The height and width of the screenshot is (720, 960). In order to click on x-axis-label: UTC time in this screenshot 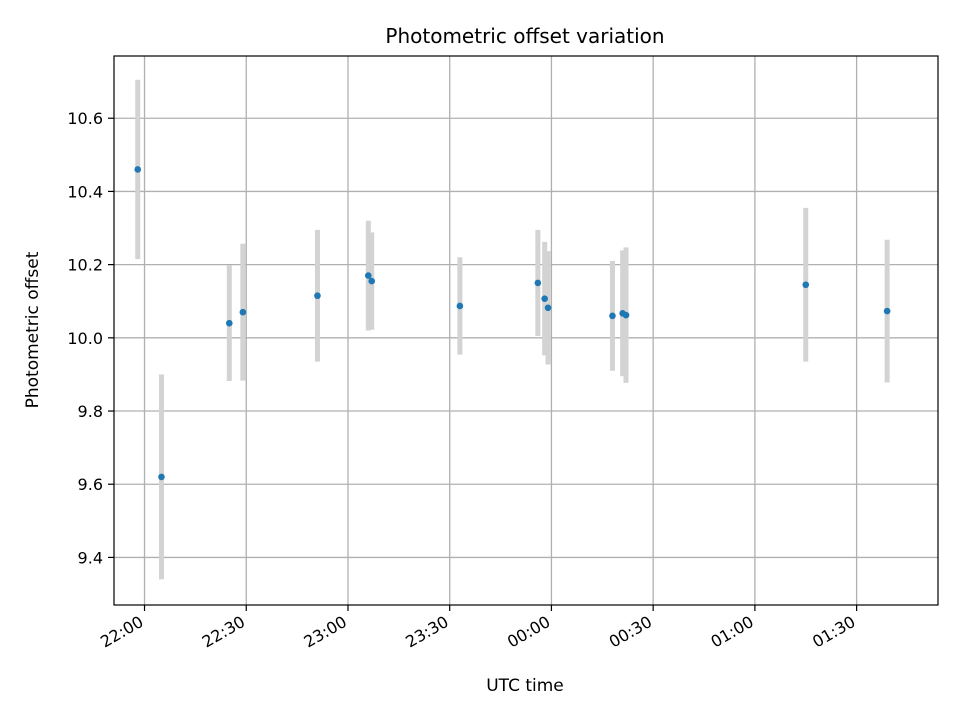, I will do `click(525, 686)`.